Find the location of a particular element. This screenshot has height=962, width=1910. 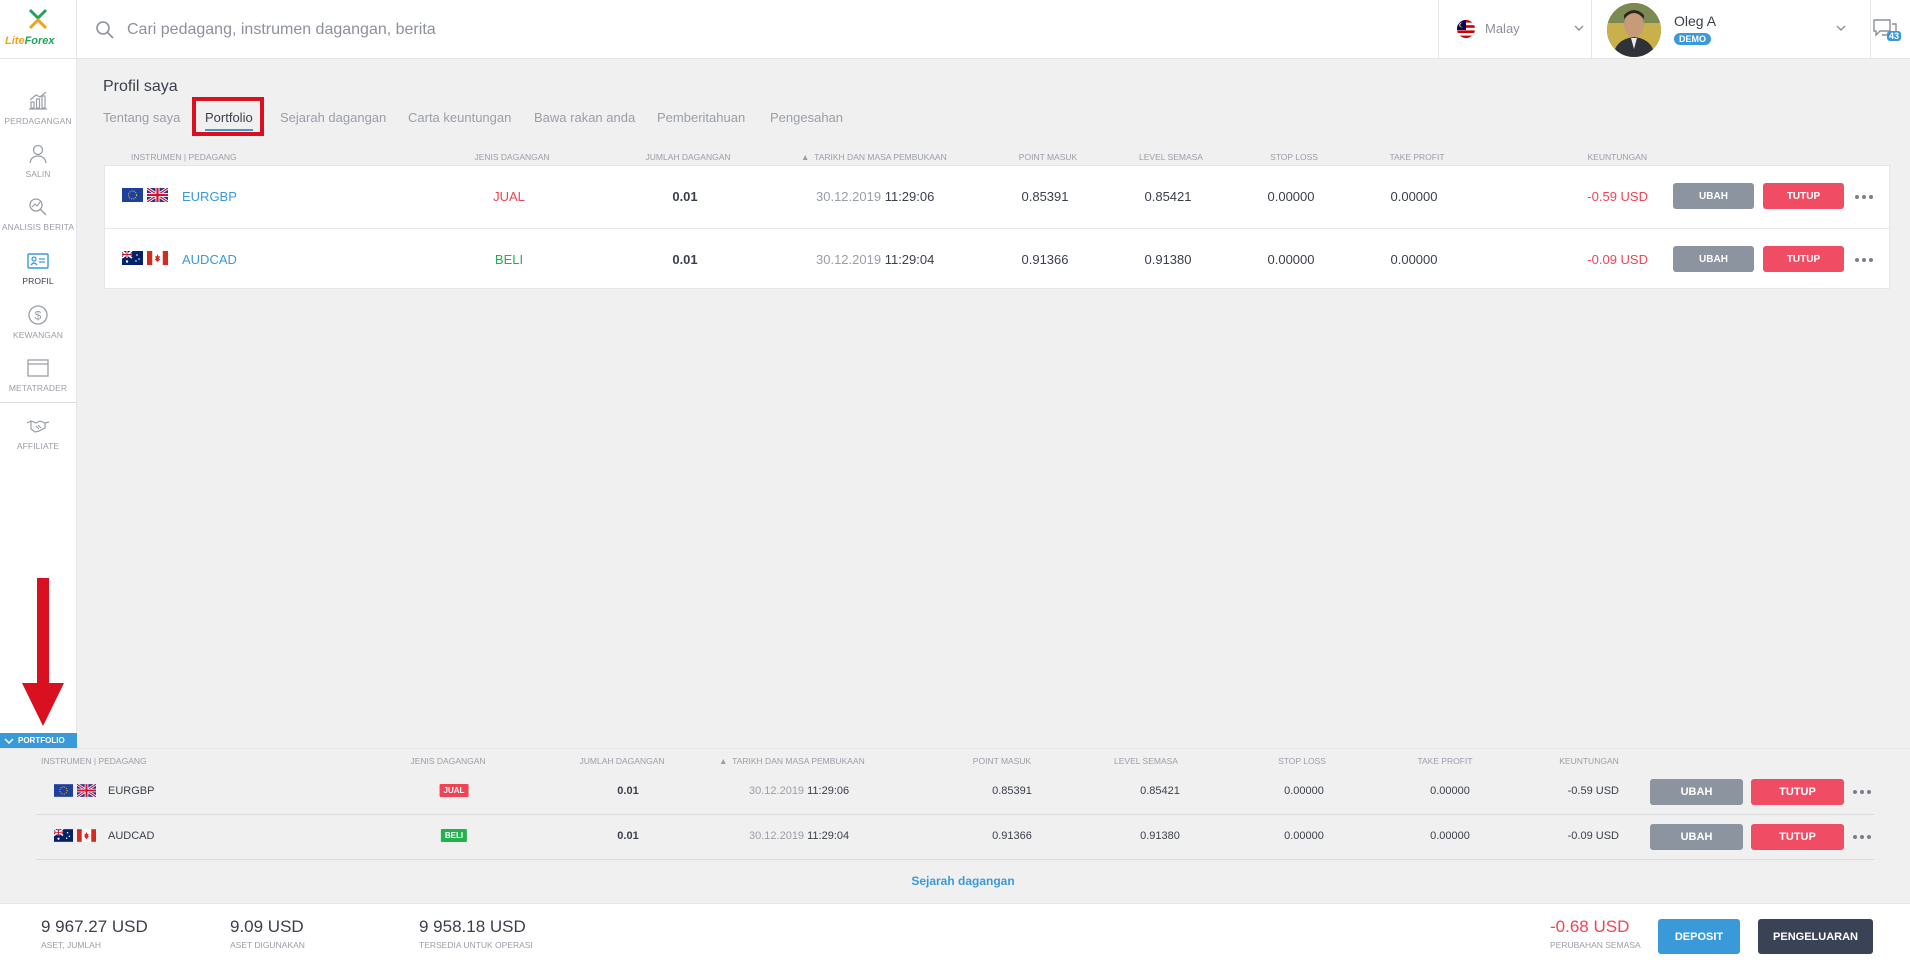

tab-refer-friends: Bawa rakan anda is located at coordinates (585, 117).